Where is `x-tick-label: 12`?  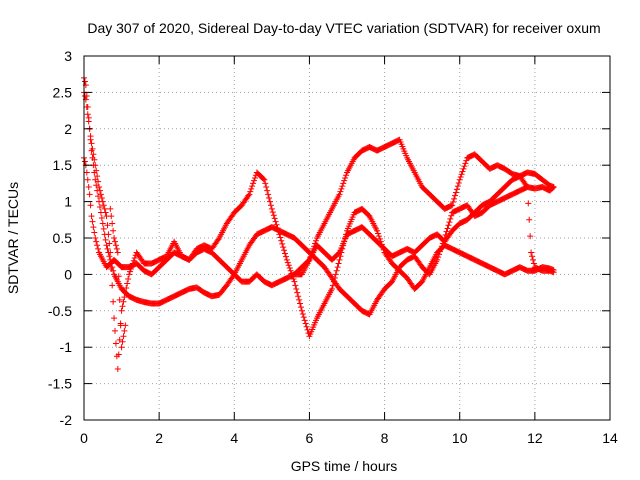 x-tick-label: 12 is located at coordinates (535, 438).